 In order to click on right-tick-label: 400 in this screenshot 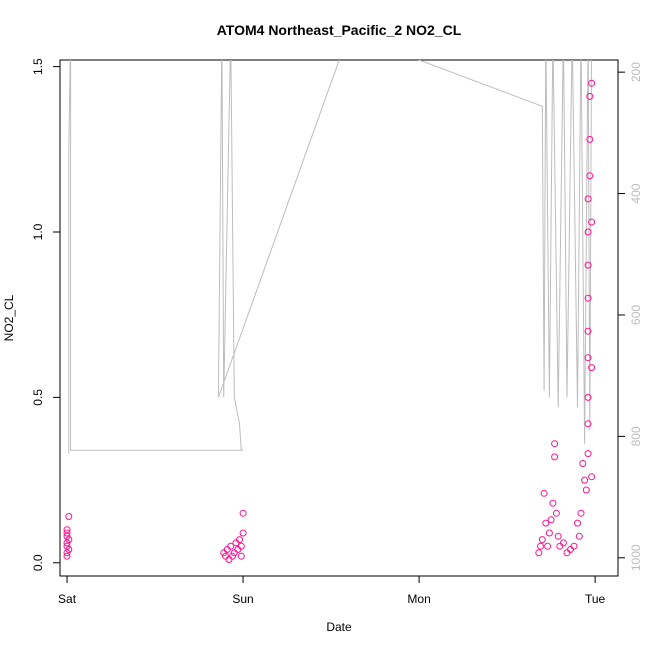, I will do `click(636, 193)`.